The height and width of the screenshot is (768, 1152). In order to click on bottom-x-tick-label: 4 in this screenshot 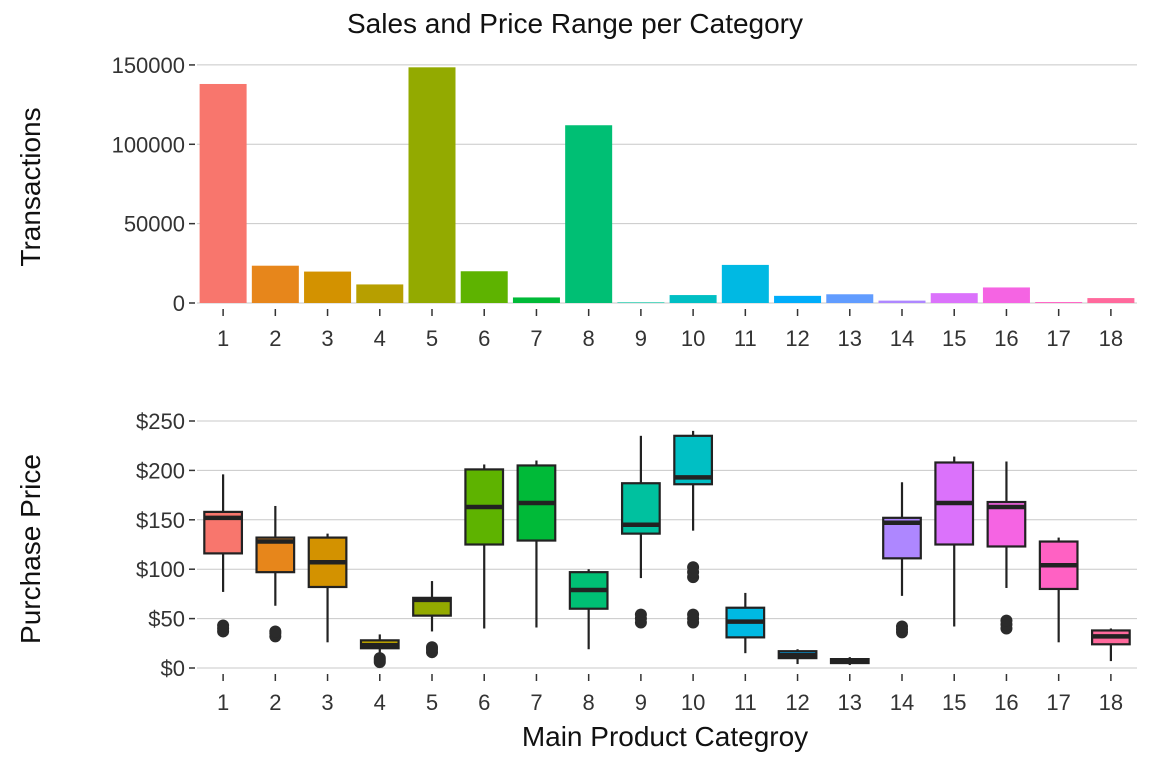, I will do `click(380, 702)`.